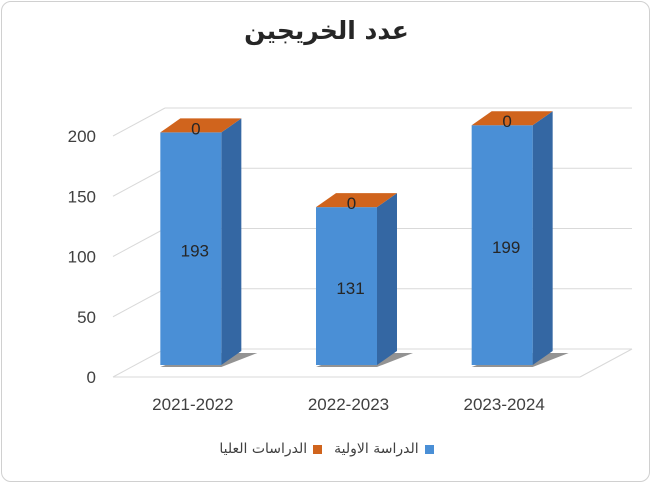  What do you see at coordinates (606, 363) in the screenshot?
I see `floor-edge-side` at bounding box center [606, 363].